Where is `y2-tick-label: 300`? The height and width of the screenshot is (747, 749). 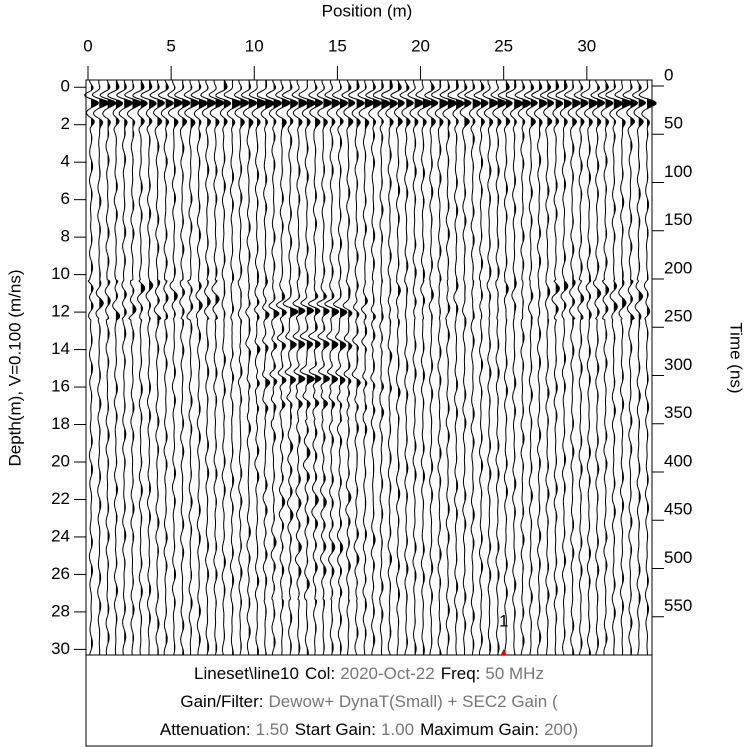 y2-tick-label: 300 is located at coordinates (678, 364).